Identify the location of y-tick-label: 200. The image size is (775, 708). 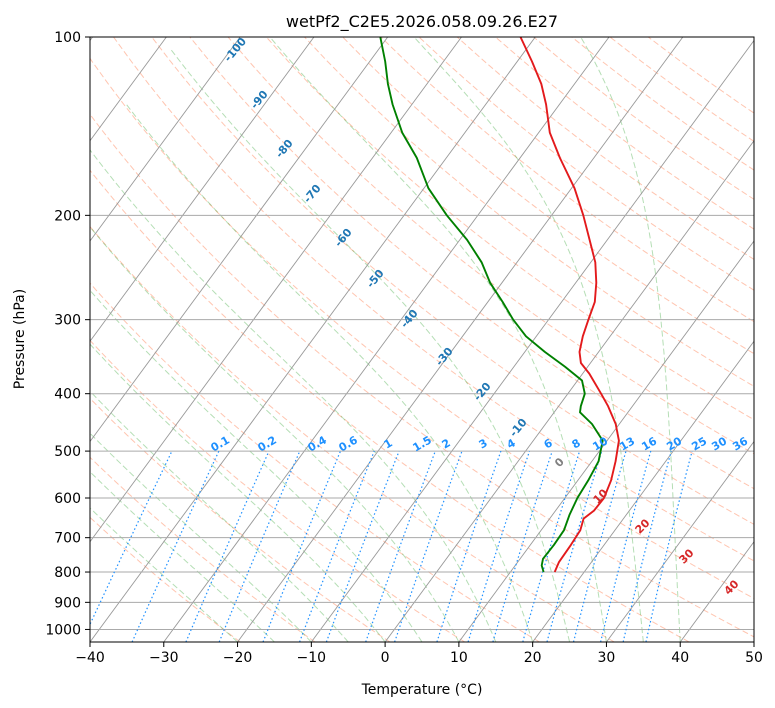
(67, 216).